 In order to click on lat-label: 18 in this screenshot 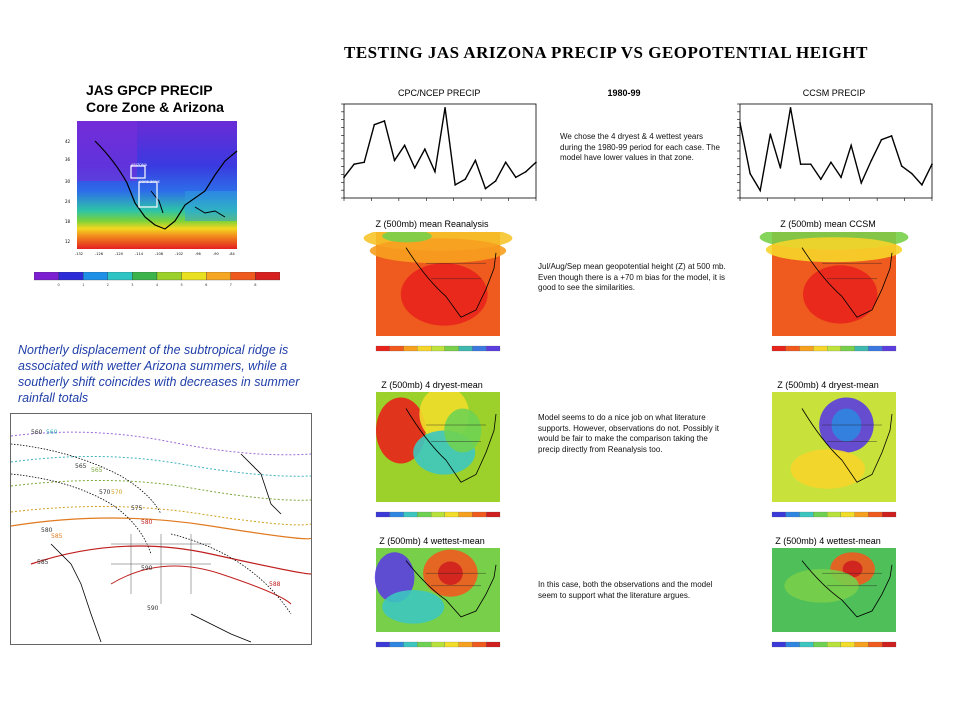, I will do `click(68, 221)`.